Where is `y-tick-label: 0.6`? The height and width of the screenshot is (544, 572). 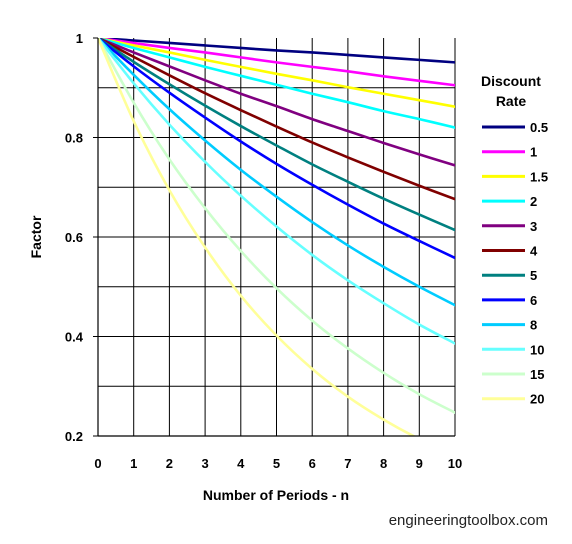
y-tick-label: 0.6 is located at coordinates (74, 237).